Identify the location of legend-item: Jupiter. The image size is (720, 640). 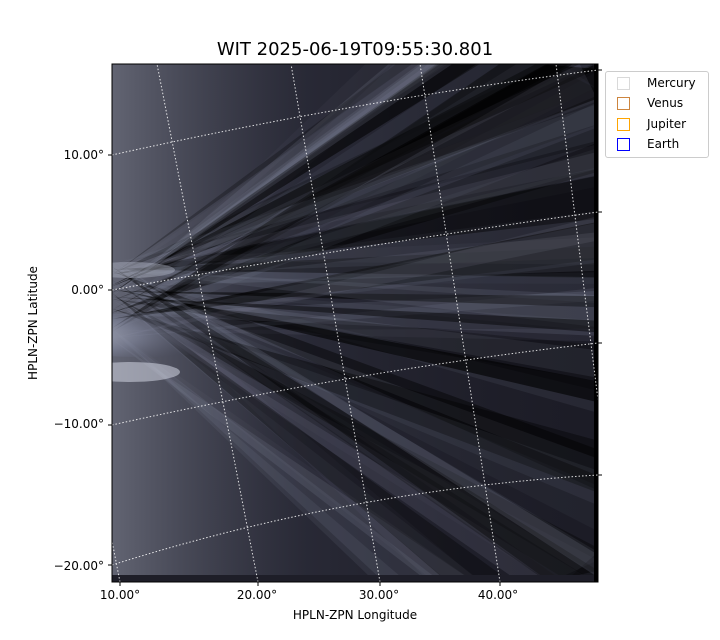
(651, 124).